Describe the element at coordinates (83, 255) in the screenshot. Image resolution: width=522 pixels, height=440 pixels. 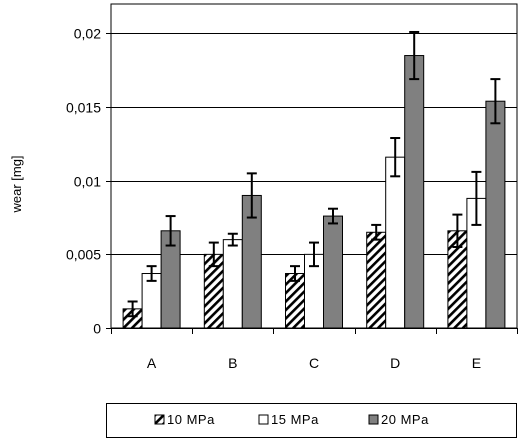
I see `y-tick-label: 0,005` at that location.